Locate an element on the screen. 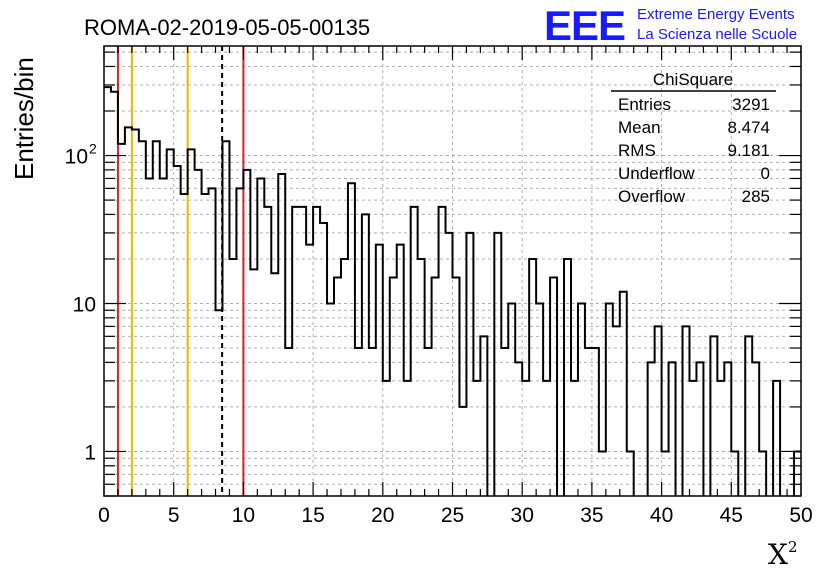 The height and width of the screenshot is (572, 836). stats-row-value: 9.181 is located at coordinates (748, 150).